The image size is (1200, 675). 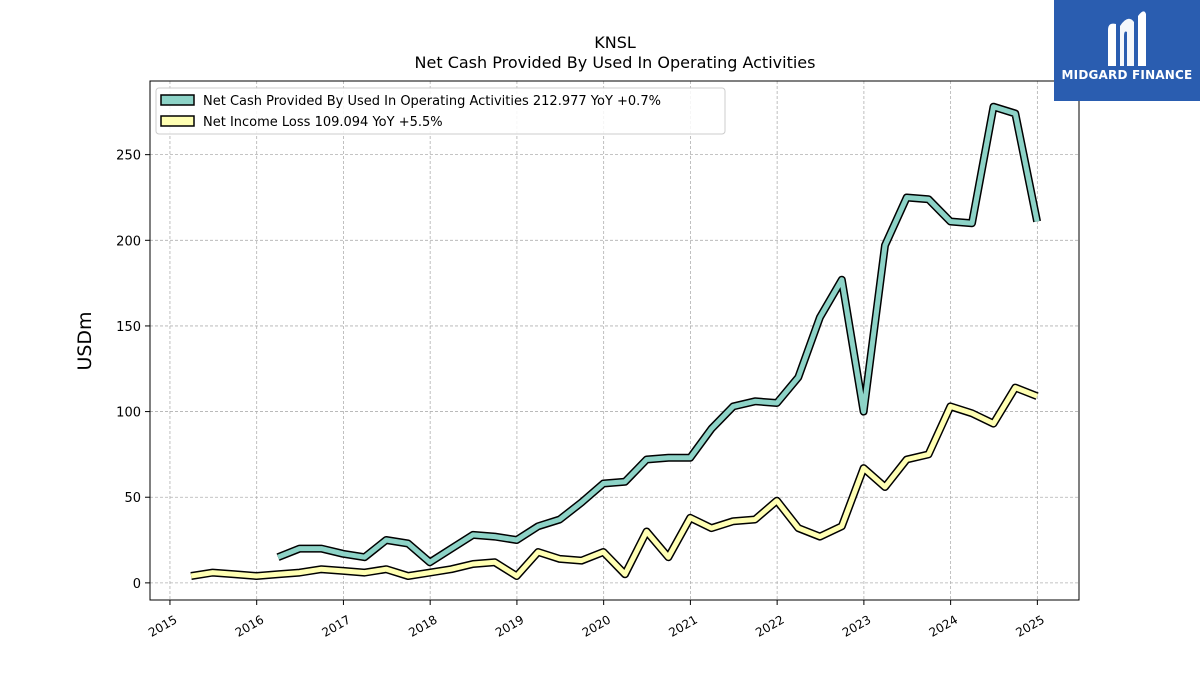 What do you see at coordinates (596, 625) in the screenshot?
I see `x-tick-label: 2020` at bounding box center [596, 625].